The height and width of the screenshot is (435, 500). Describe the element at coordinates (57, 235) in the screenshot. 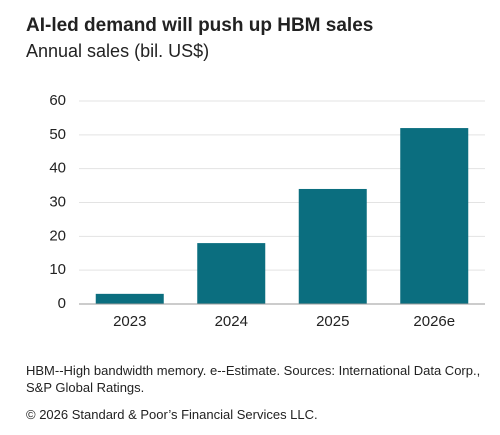

I see `y-tick-label: 20` at that location.